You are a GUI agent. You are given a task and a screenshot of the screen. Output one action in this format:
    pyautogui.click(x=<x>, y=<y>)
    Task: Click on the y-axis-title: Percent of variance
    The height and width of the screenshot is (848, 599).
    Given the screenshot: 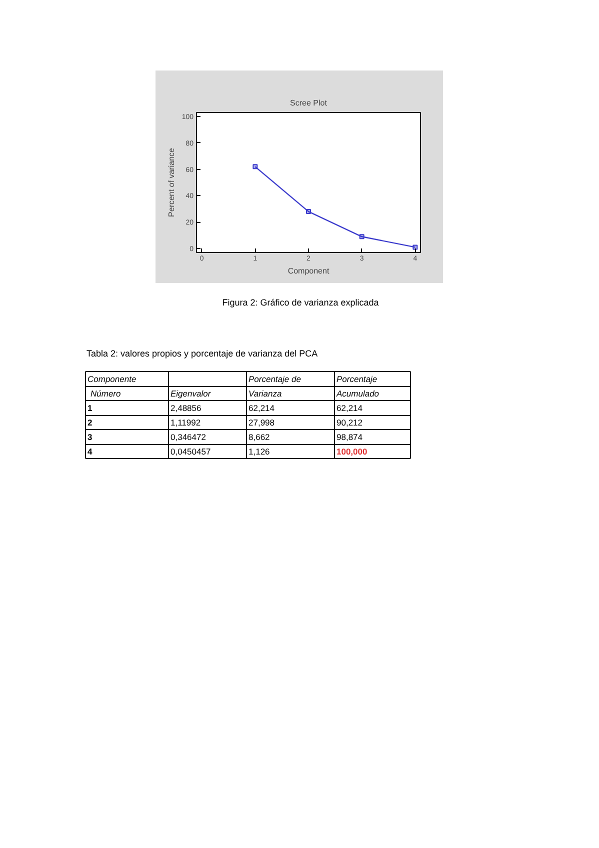 What is the action you would take?
    pyautogui.click(x=171, y=182)
    